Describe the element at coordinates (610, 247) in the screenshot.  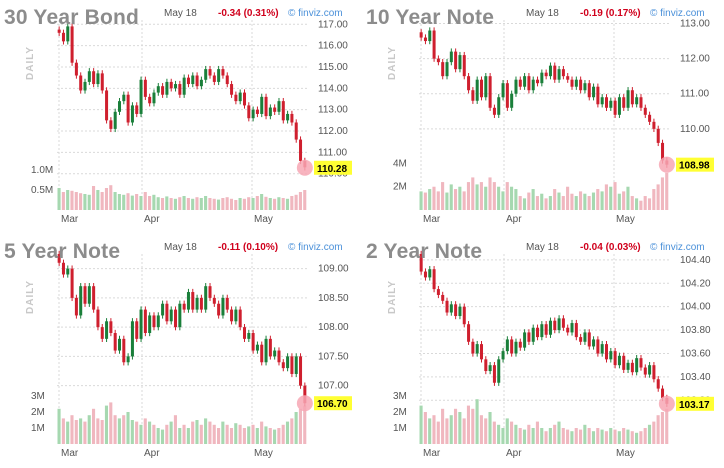
I see `price-change: -0.04 (0.03%)` at that location.